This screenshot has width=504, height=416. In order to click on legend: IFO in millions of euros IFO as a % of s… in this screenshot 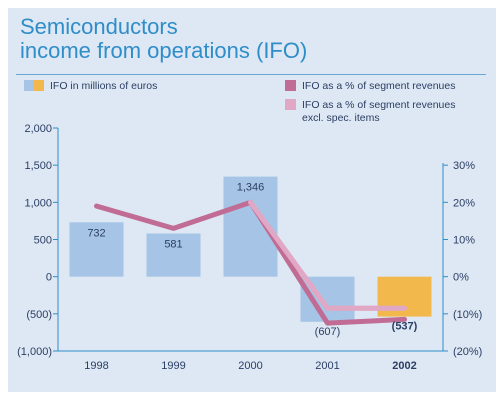, I will do `click(240, 102)`.